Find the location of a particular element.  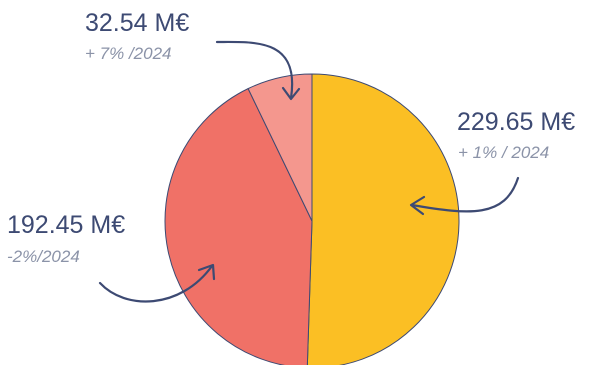

slice-3-value-label: 32.54 M€ is located at coordinates (137, 23).